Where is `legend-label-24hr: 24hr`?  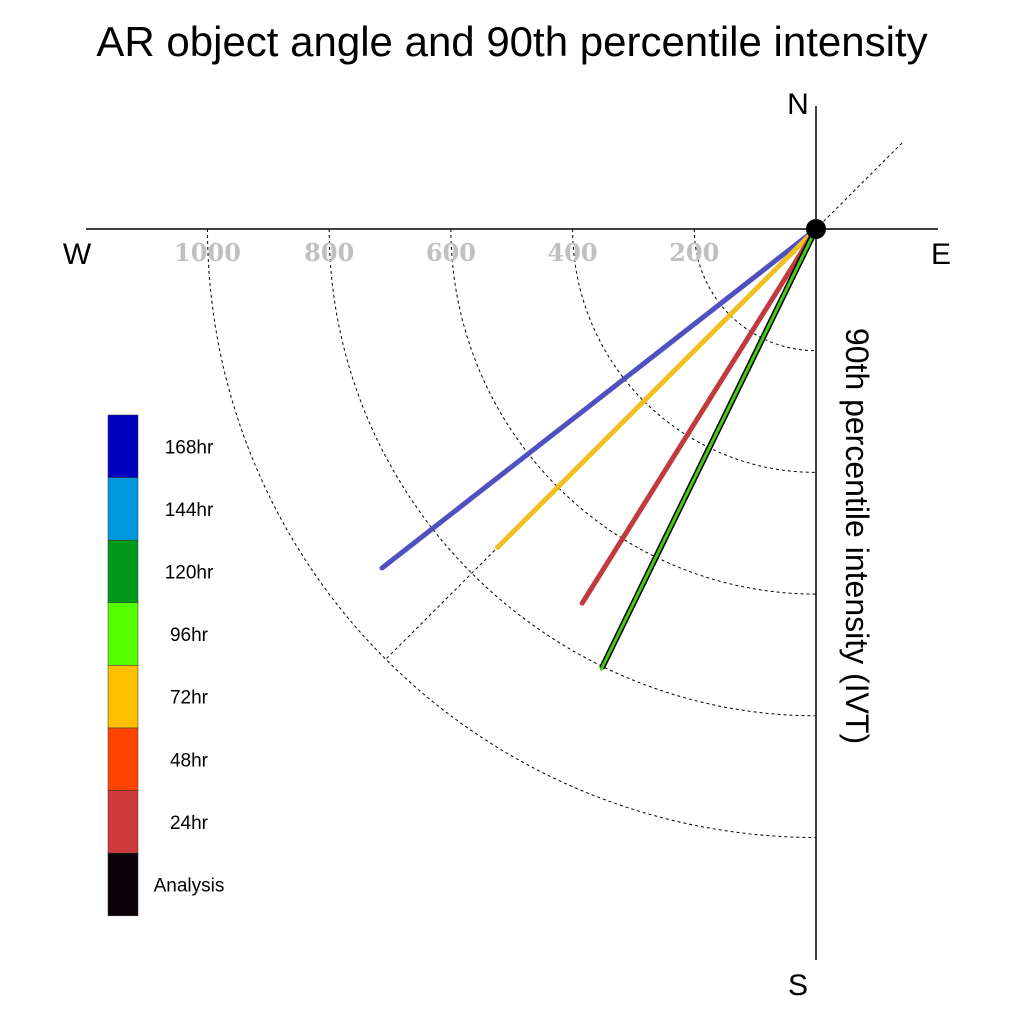 legend-label-24hr: 24hr is located at coordinates (189, 823).